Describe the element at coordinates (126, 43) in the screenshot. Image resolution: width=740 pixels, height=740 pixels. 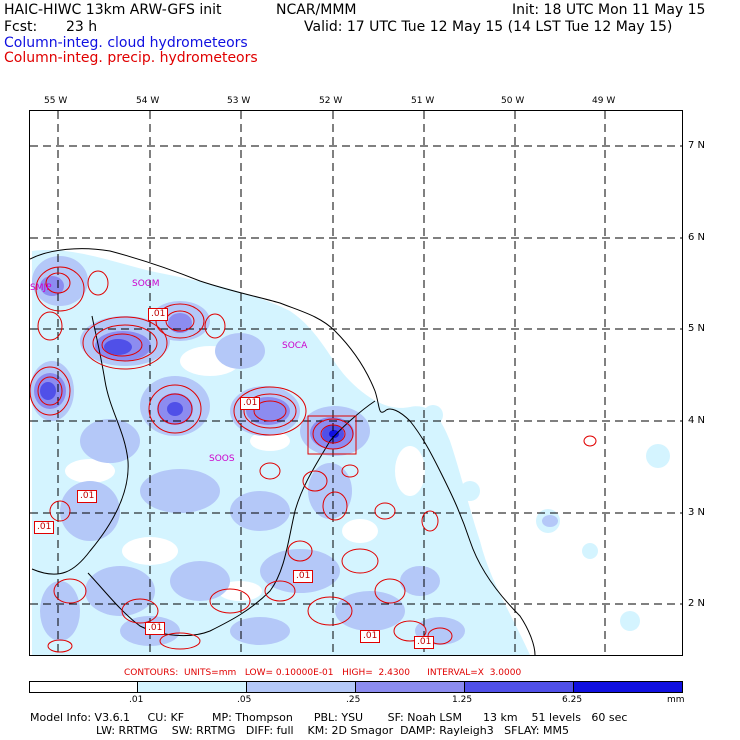
I see `field-cloud-label: Column-integ. cloud hydrometeors` at that location.